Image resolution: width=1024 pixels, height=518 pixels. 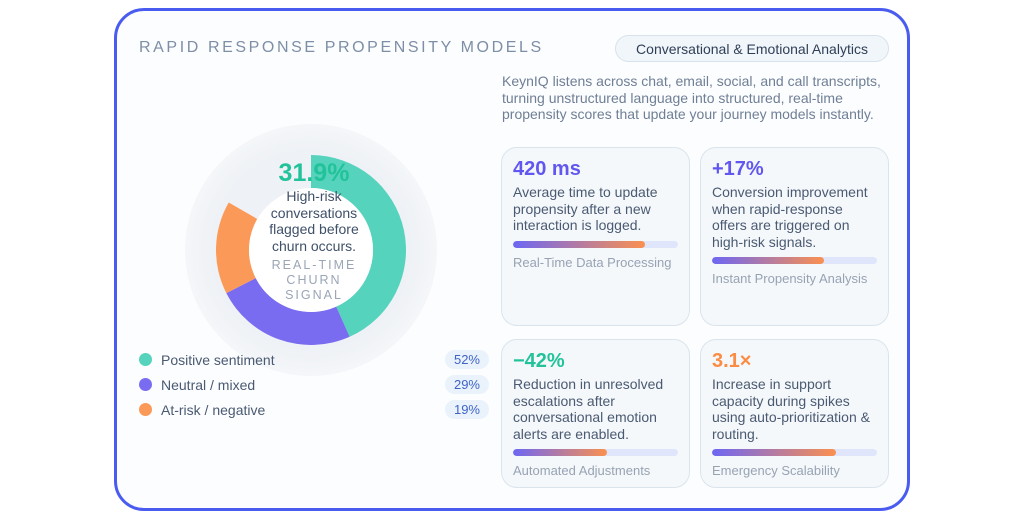 I want to click on neutral-dot-icon, so click(x=145, y=384).